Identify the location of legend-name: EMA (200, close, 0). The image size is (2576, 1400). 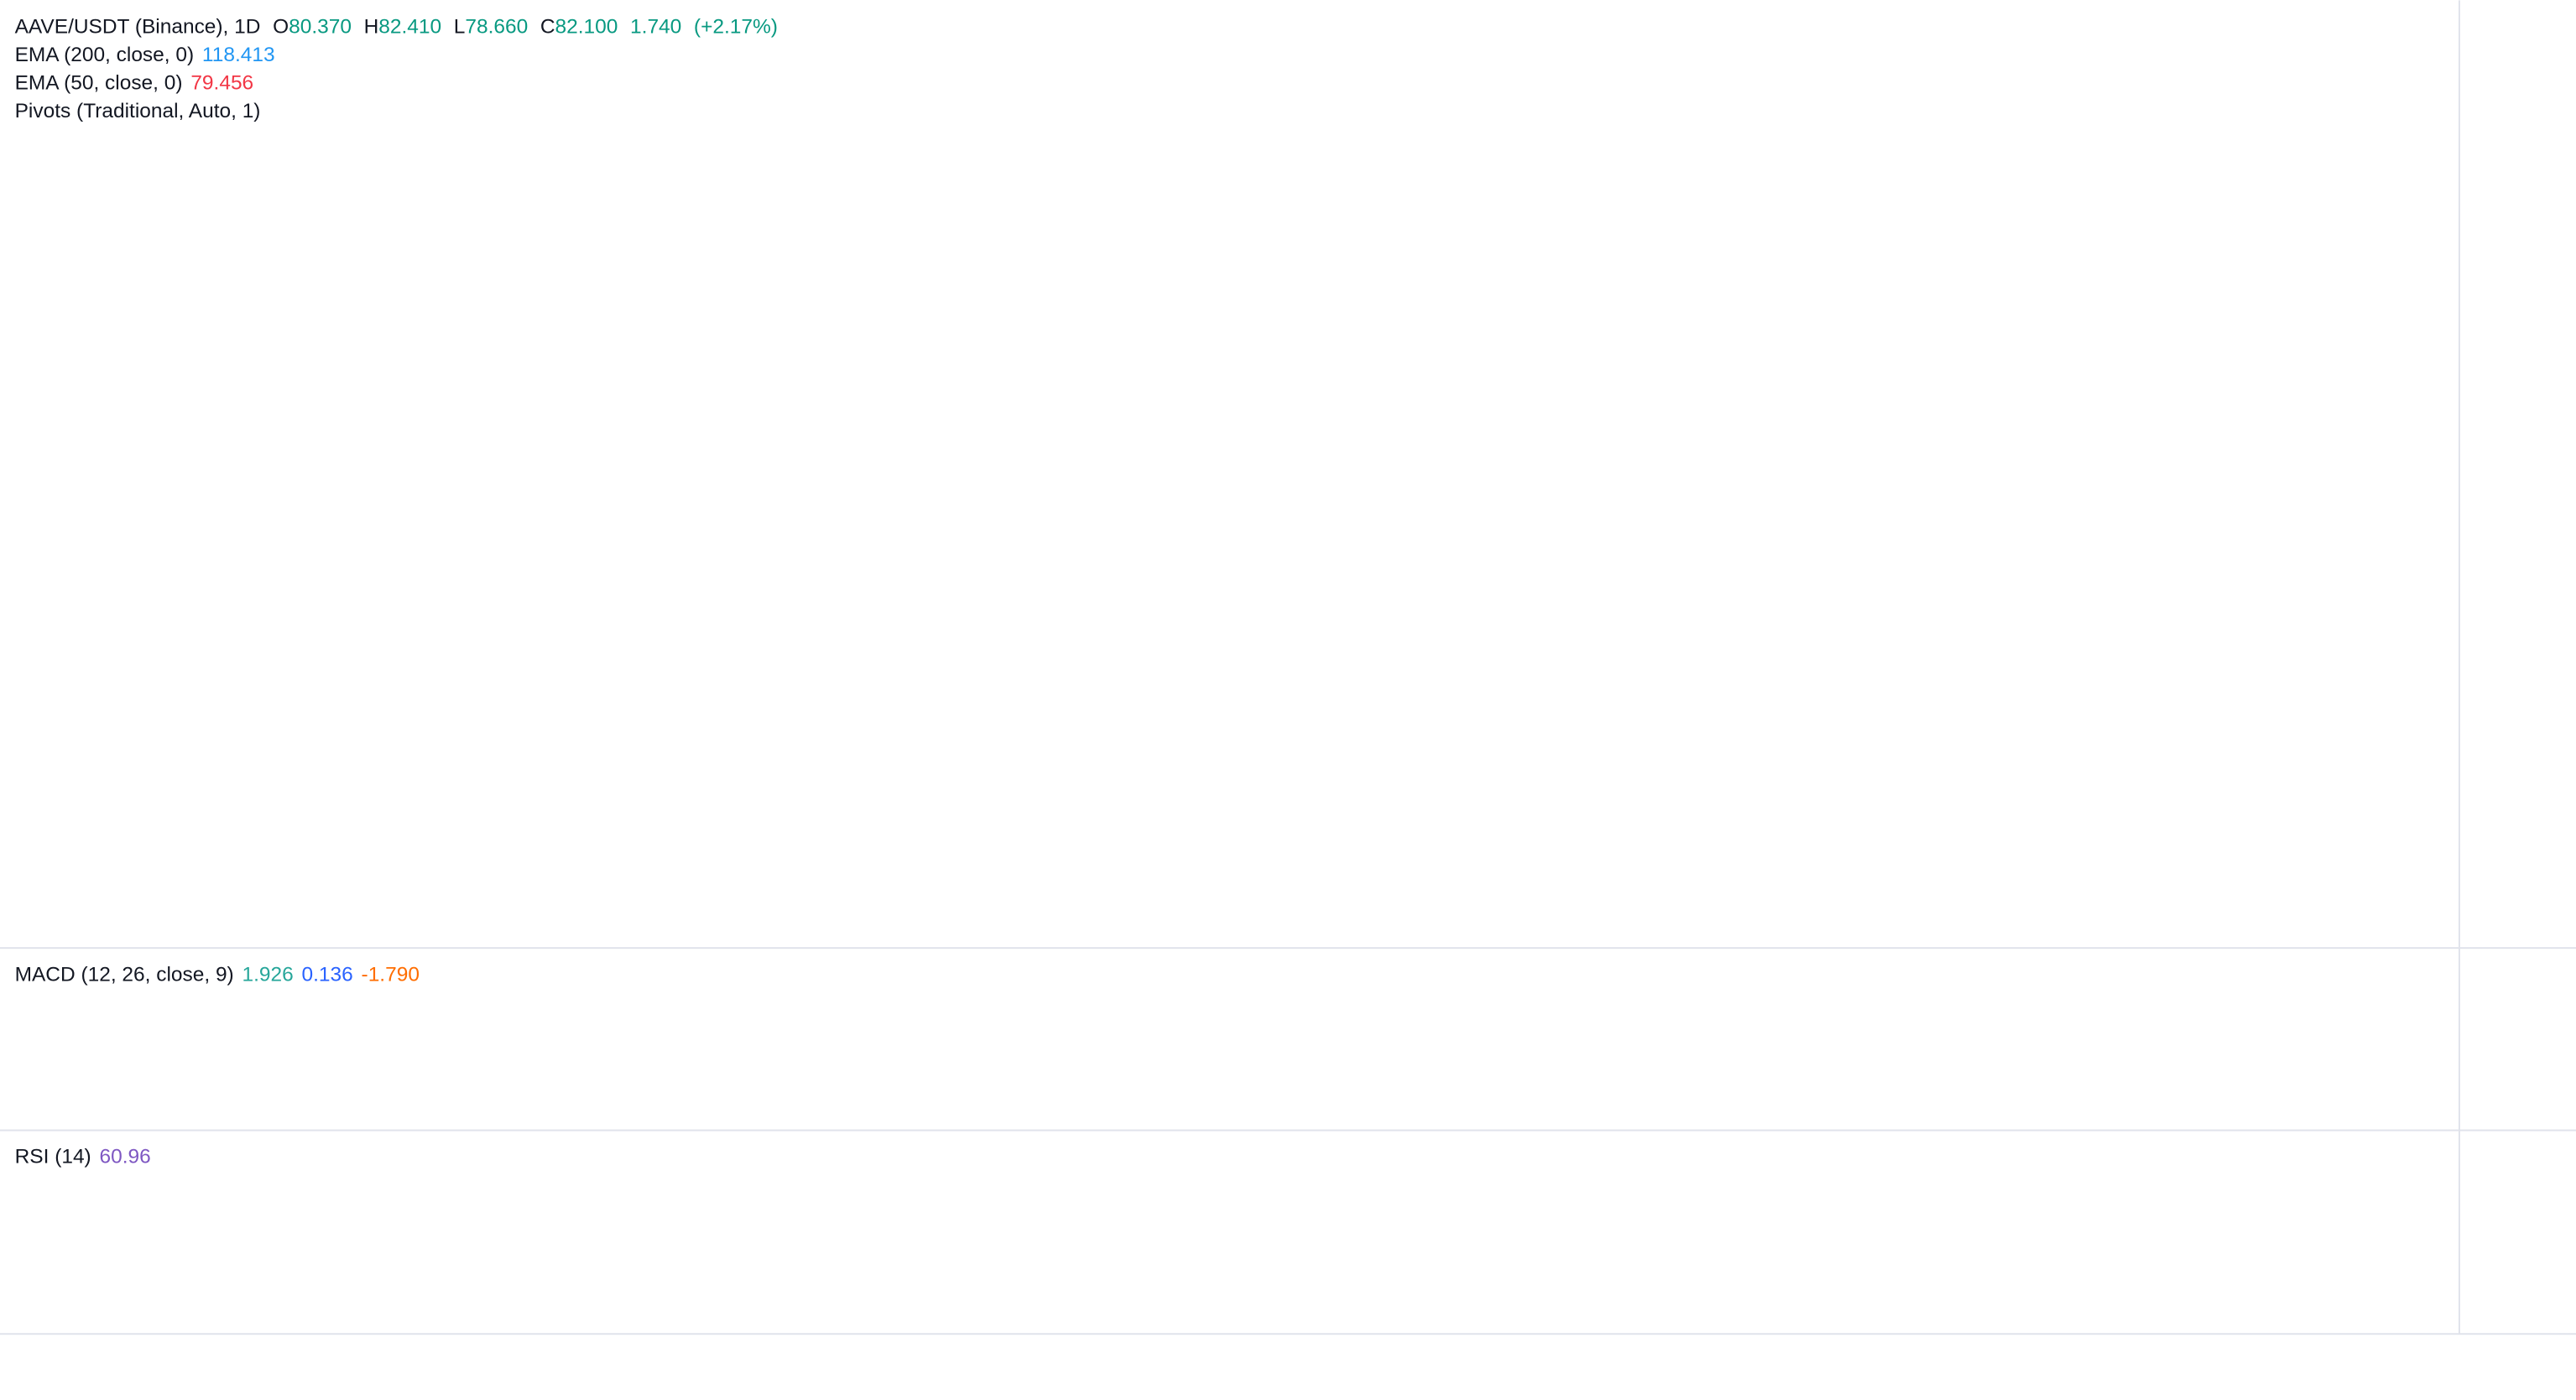
(105, 55).